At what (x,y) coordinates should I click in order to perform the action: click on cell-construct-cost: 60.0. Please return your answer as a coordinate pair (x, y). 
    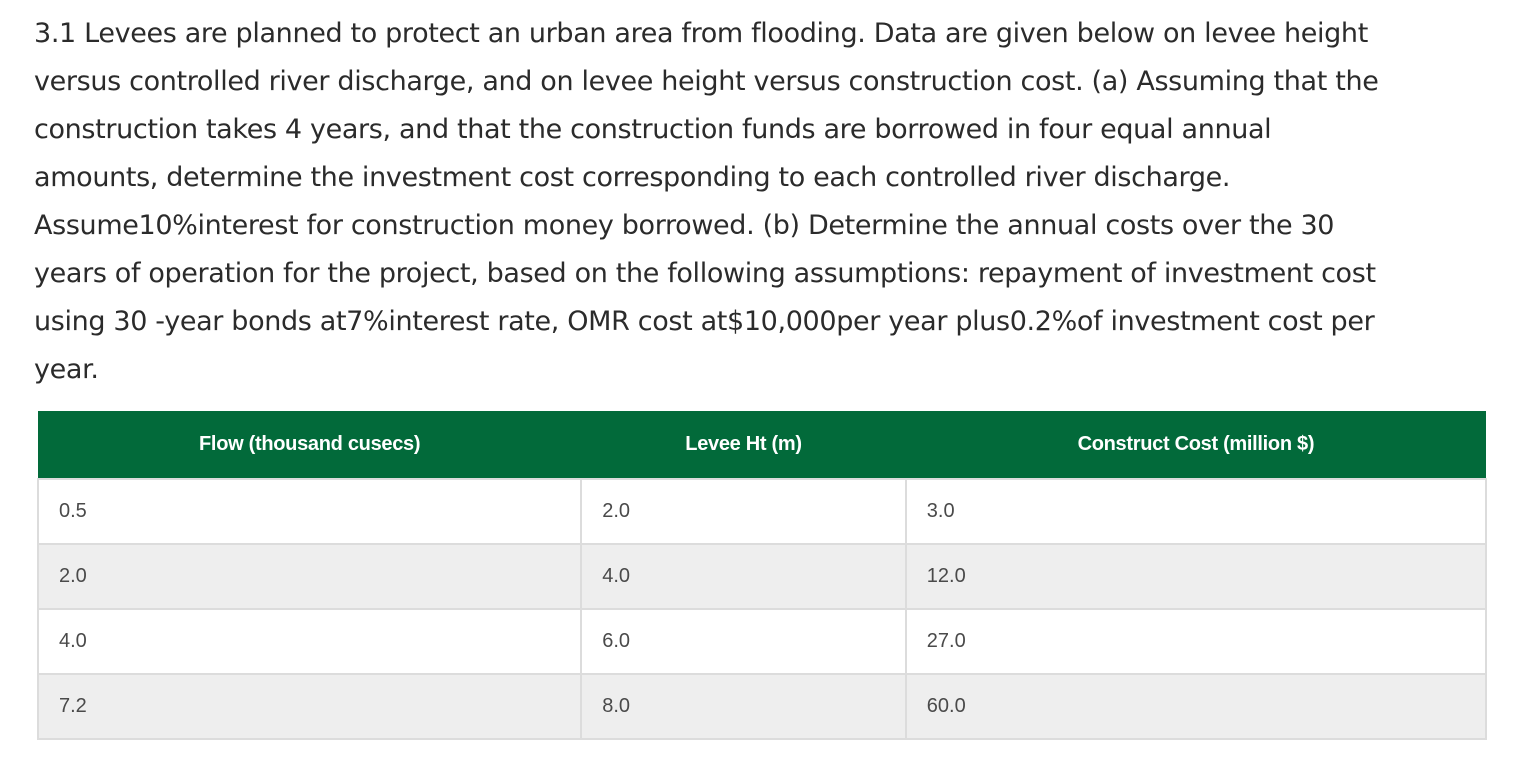
    Looking at the image, I should click on (1196, 706).